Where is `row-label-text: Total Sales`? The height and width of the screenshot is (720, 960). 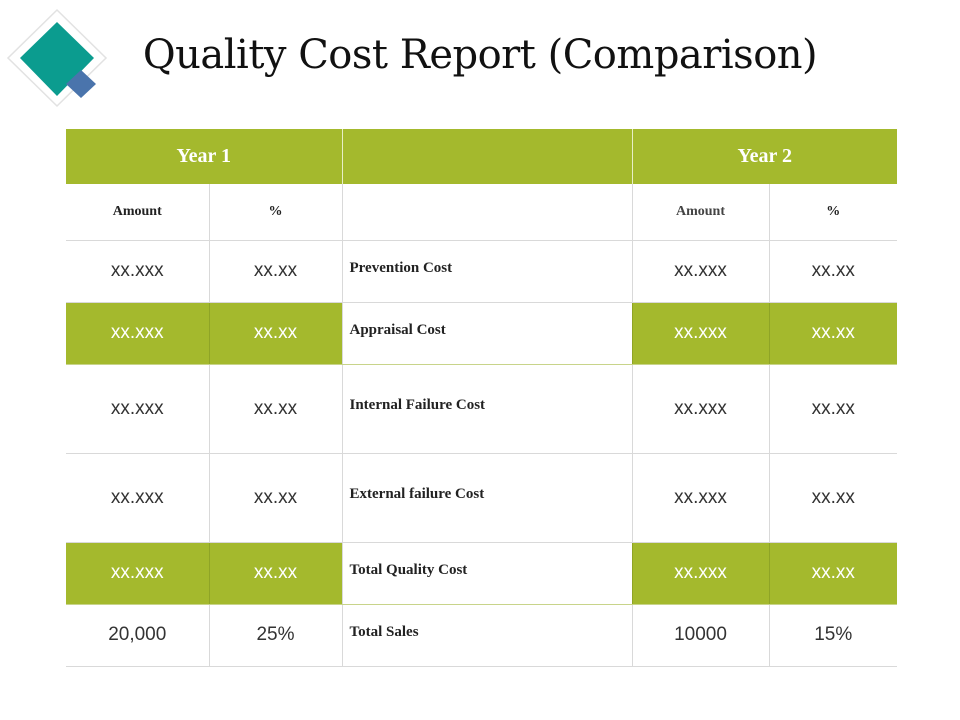 row-label-text: Total Sales is located at coordinates (384, 631).